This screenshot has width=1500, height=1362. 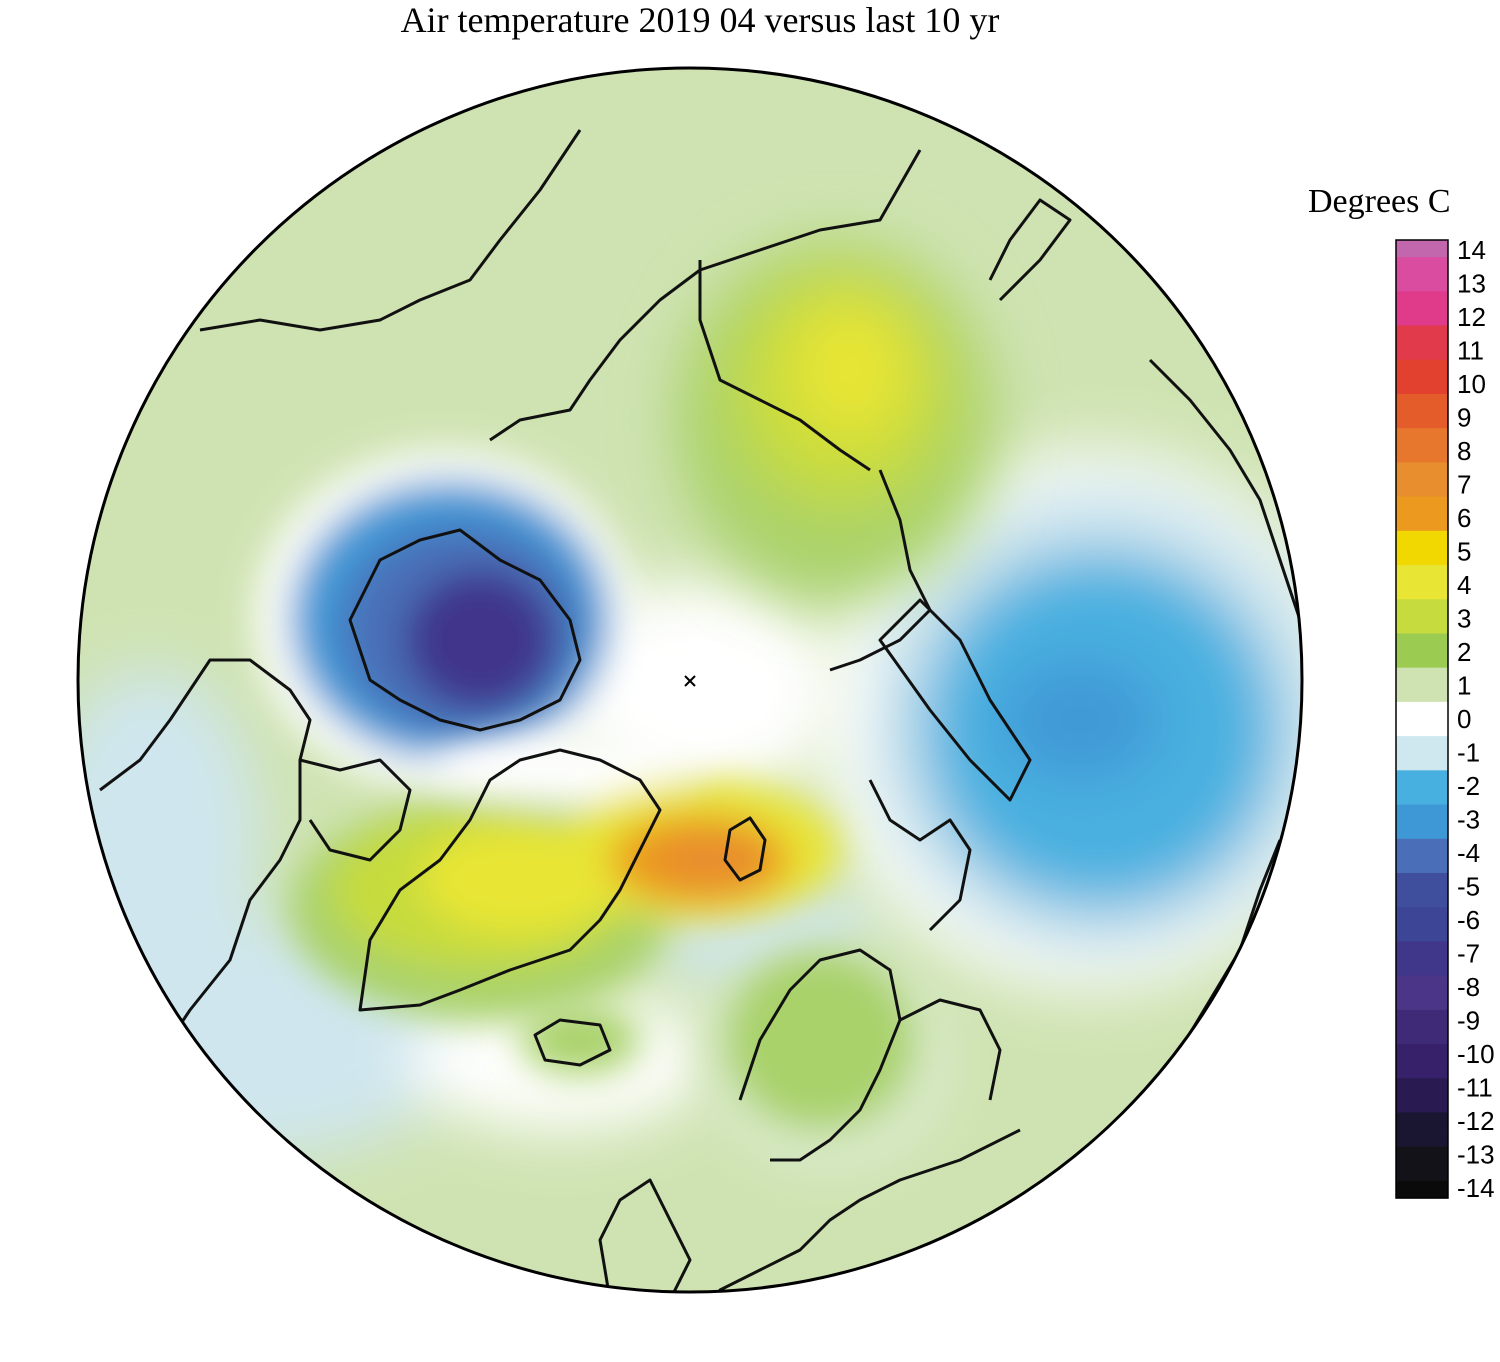 What do you see at coordinates (390, 230) in the screenshot?
I see `alaska-coast` at bounding box center [390, 230].